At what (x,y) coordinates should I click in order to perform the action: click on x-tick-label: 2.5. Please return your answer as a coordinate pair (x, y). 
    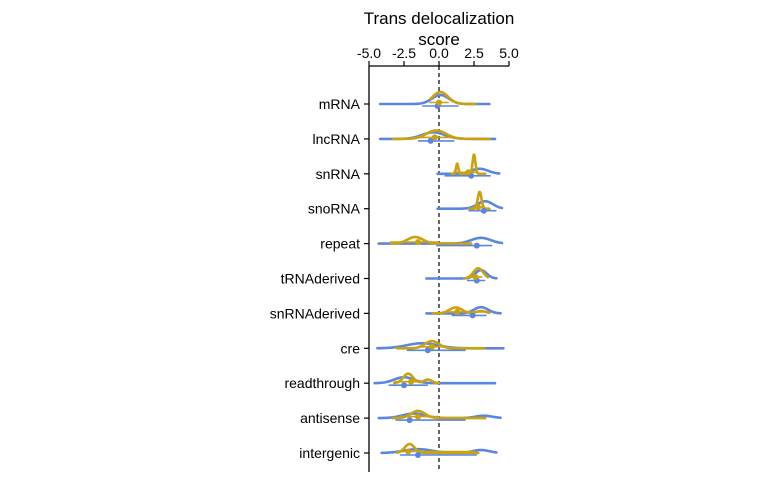
    Looking at the image, I should click on (474, 53).